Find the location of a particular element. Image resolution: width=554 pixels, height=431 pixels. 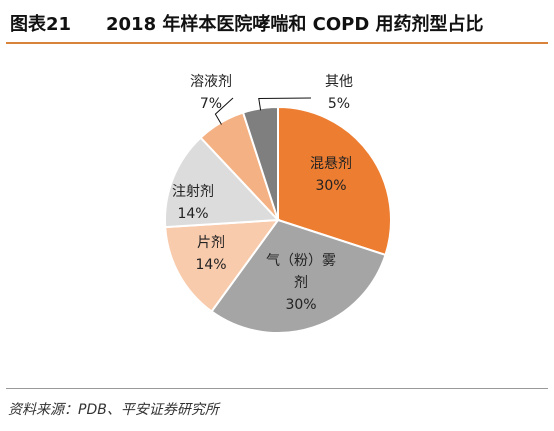

chart-title: 2018 年样本医院哮喘和 COPD 用药剂型占比 is located at coordinates (295, 24).